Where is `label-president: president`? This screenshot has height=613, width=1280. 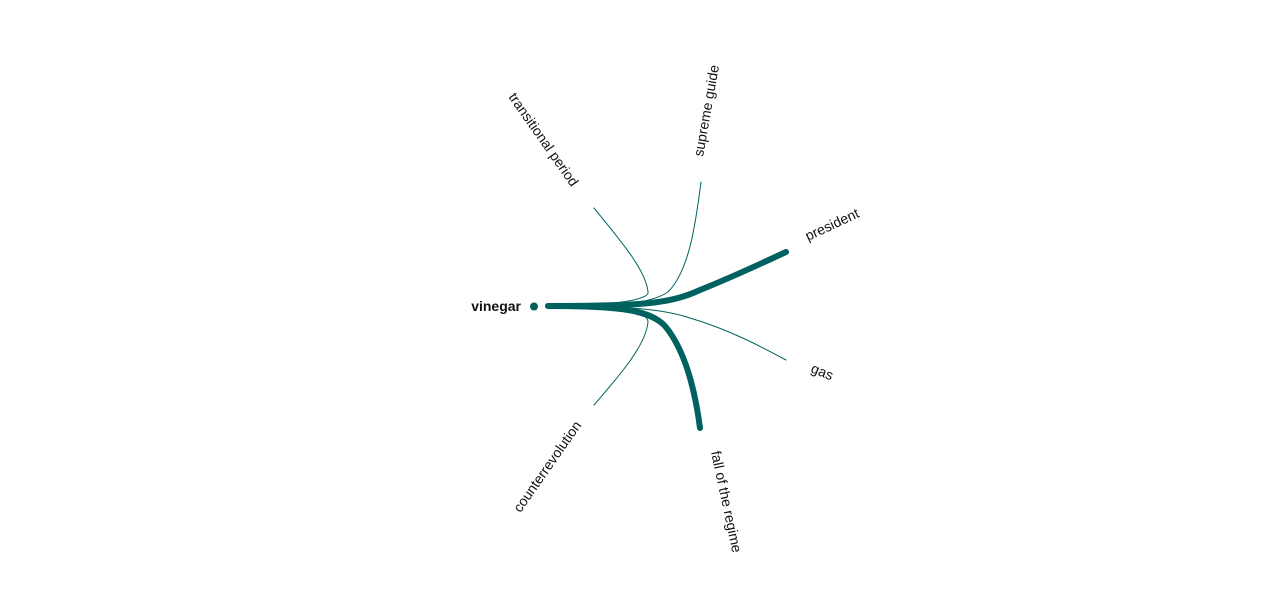 label-president: president is located at coordinates (832, 224).